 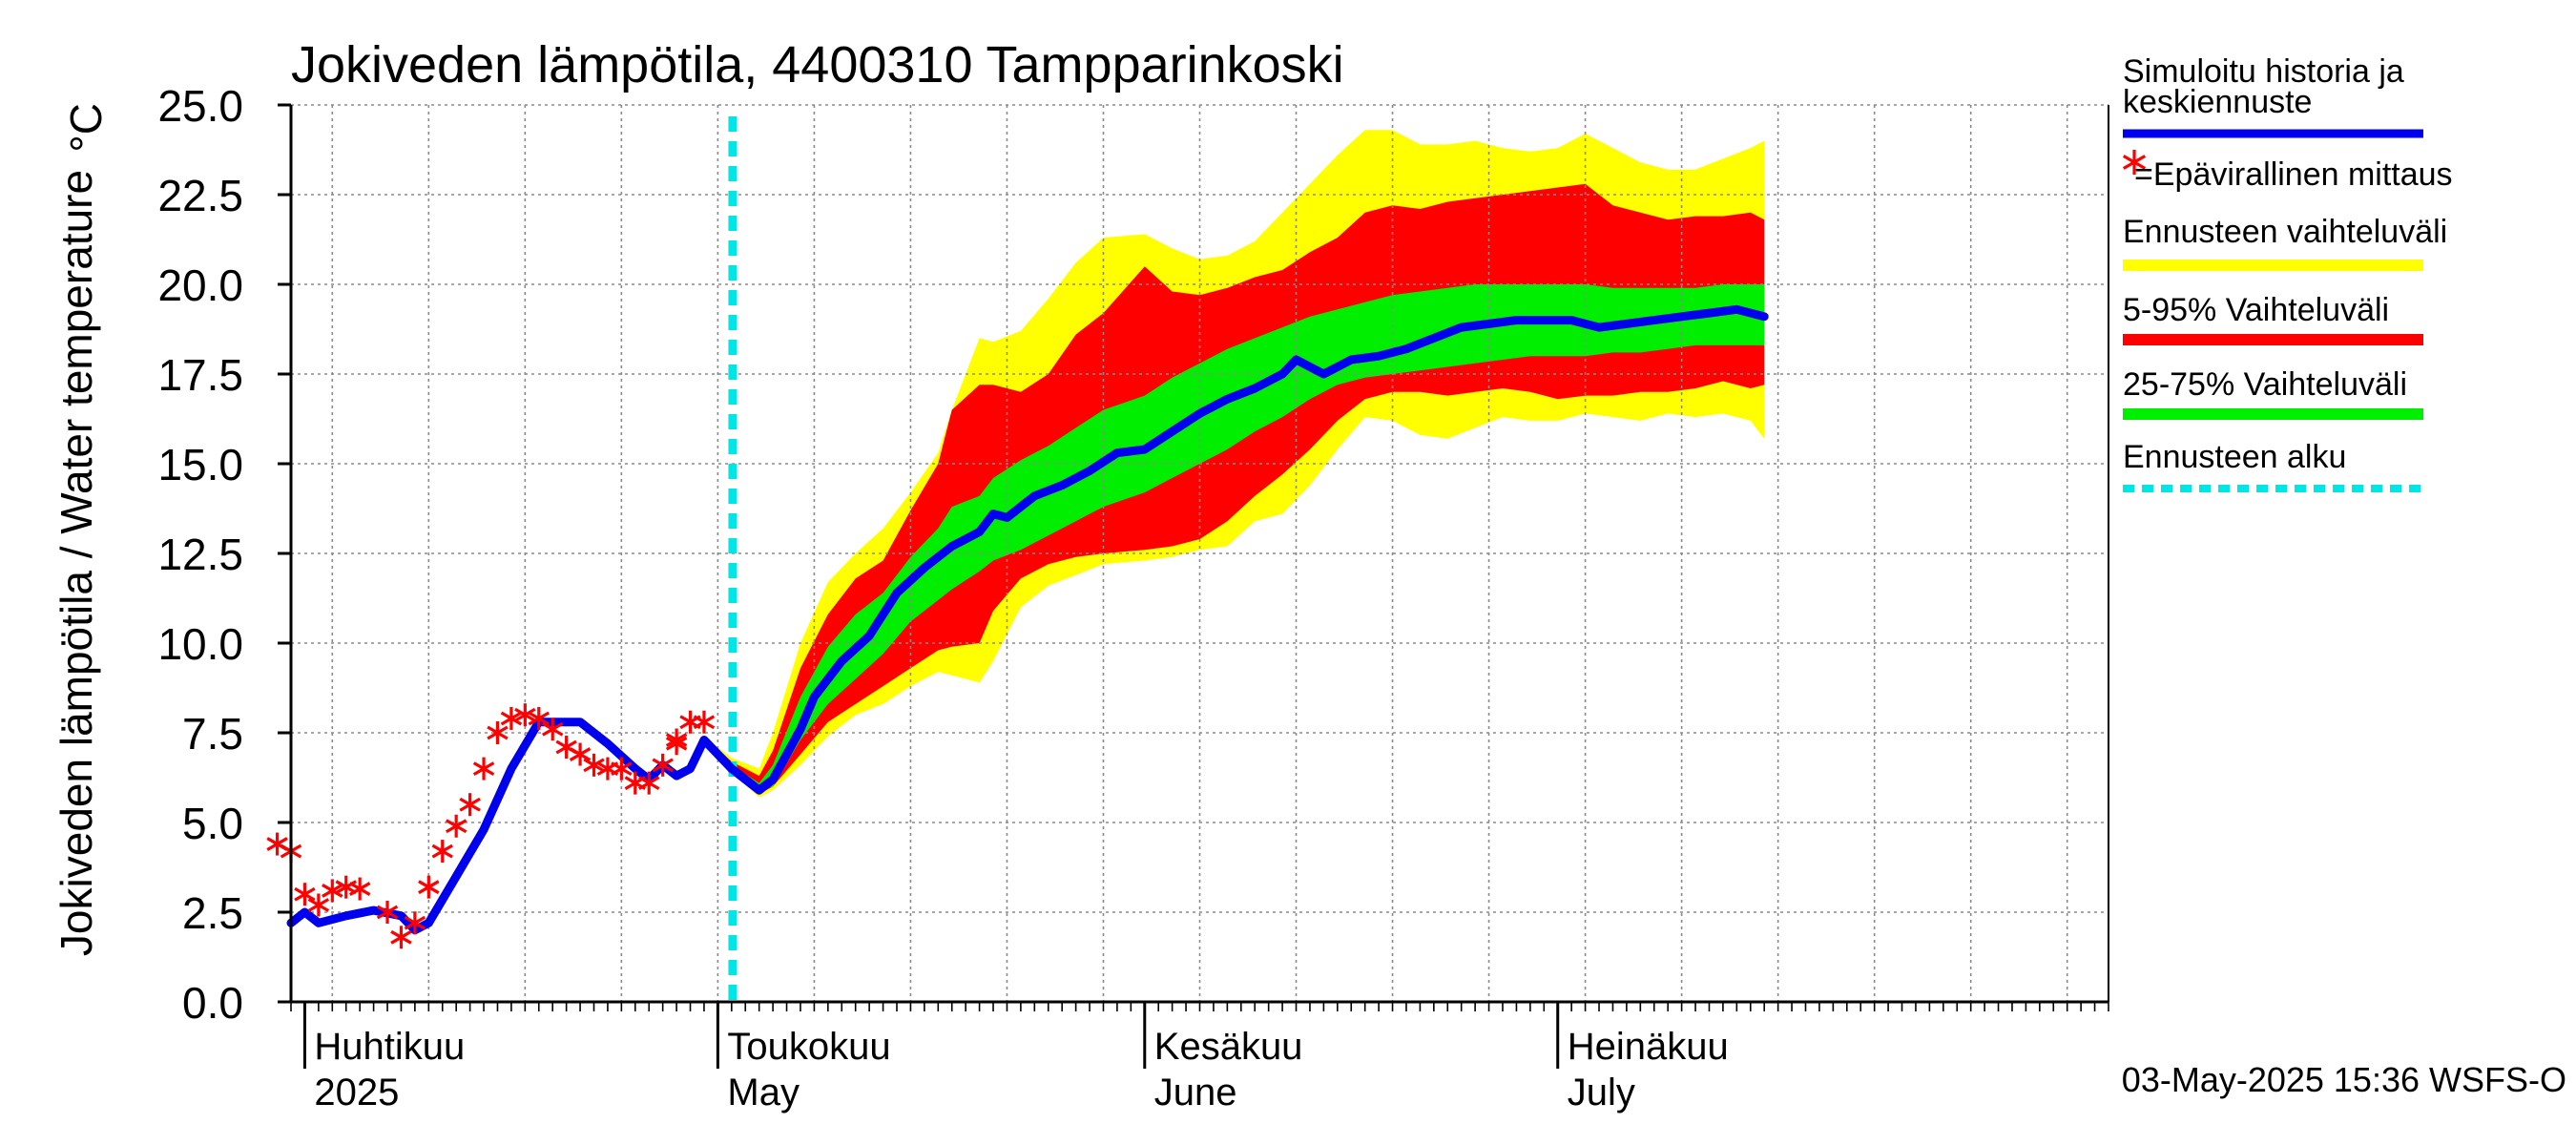 What do you see at coordinates (2293, 174) in the screenshot?
I see `legend-label-observation: =Epävirallinen mittaus` at bounding box center [2293, 174].